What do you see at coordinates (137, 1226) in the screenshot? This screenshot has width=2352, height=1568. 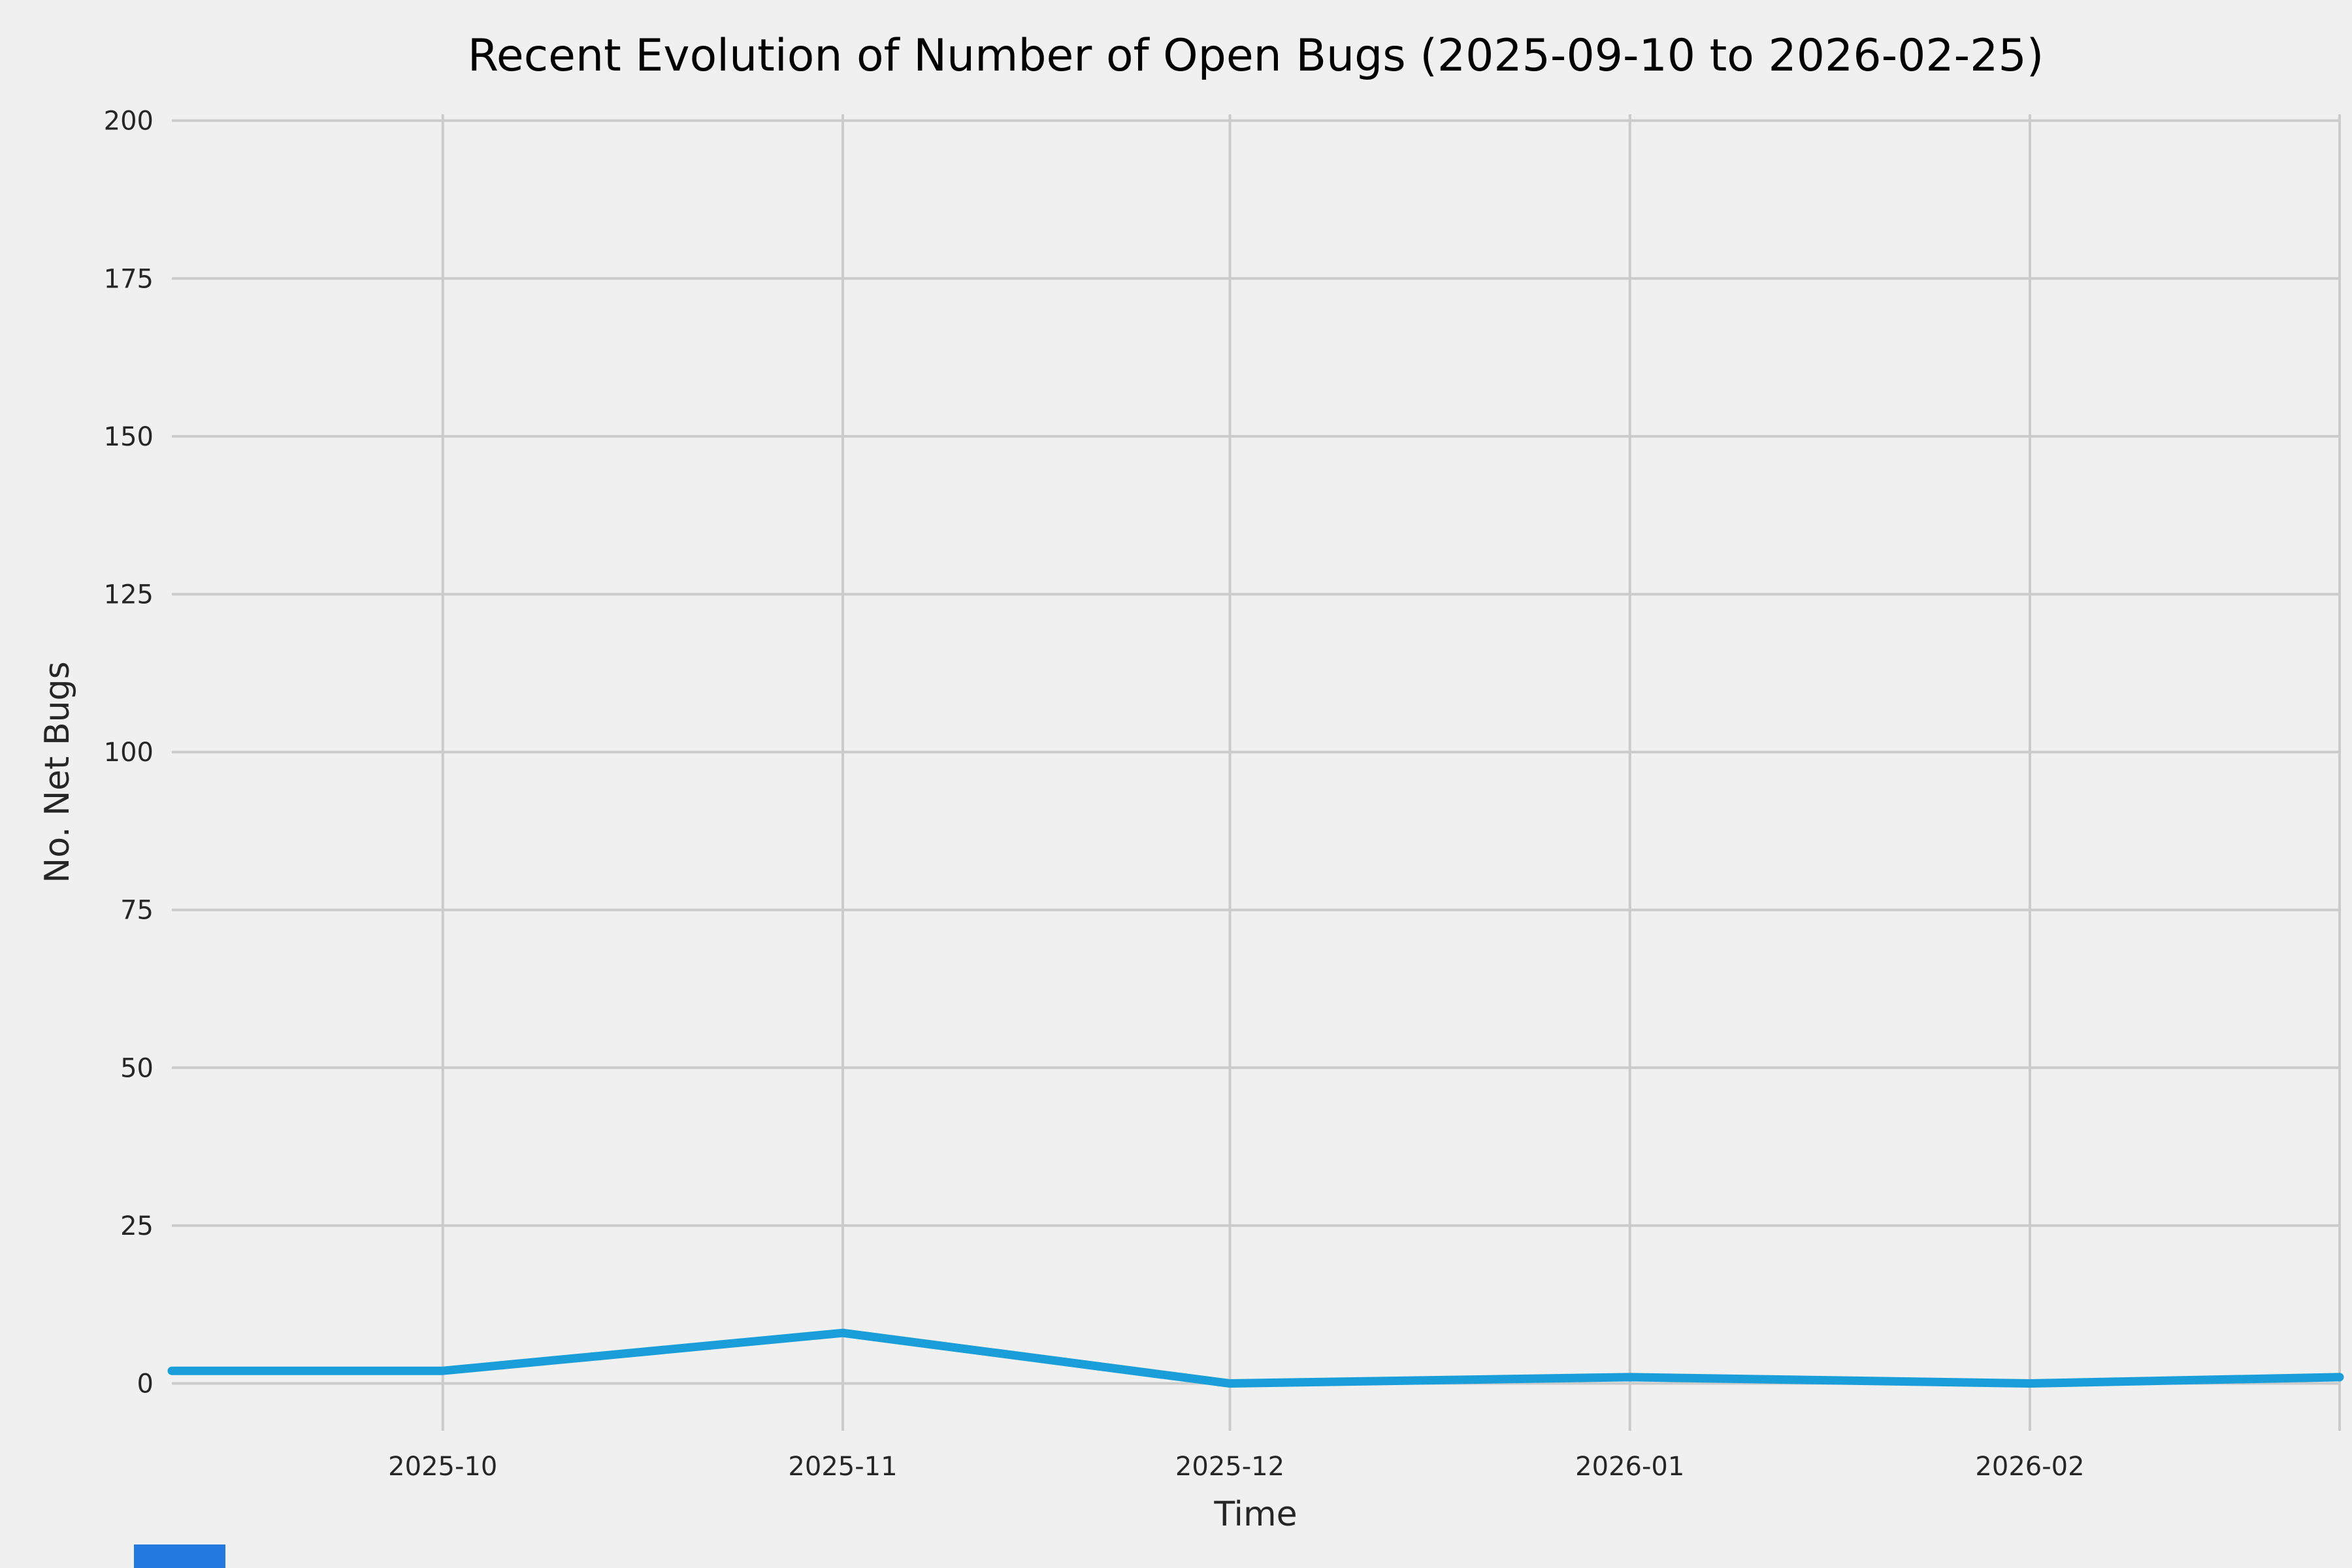 I see `svg-text: 25` at bounding box center [137, 1226].